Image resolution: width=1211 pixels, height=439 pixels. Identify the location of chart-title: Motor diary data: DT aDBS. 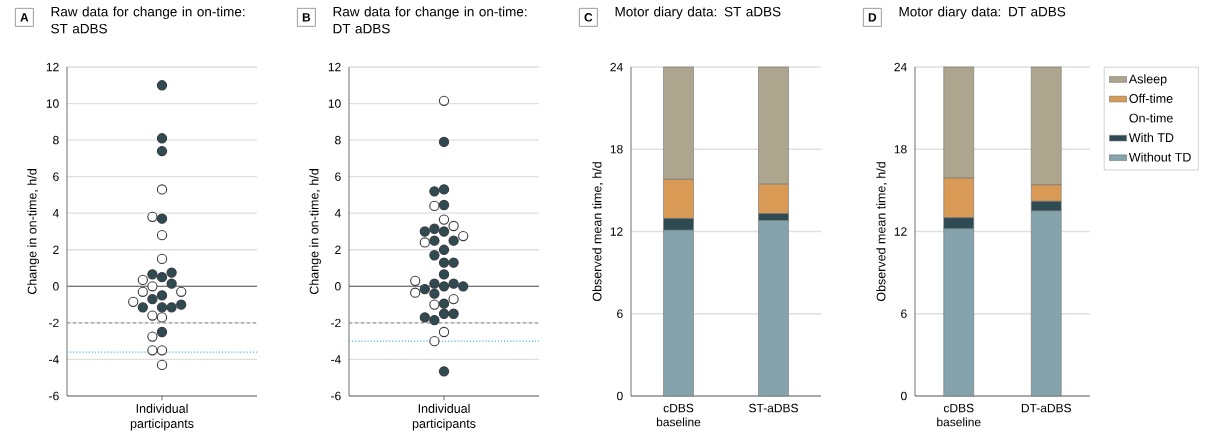
(982, 13).